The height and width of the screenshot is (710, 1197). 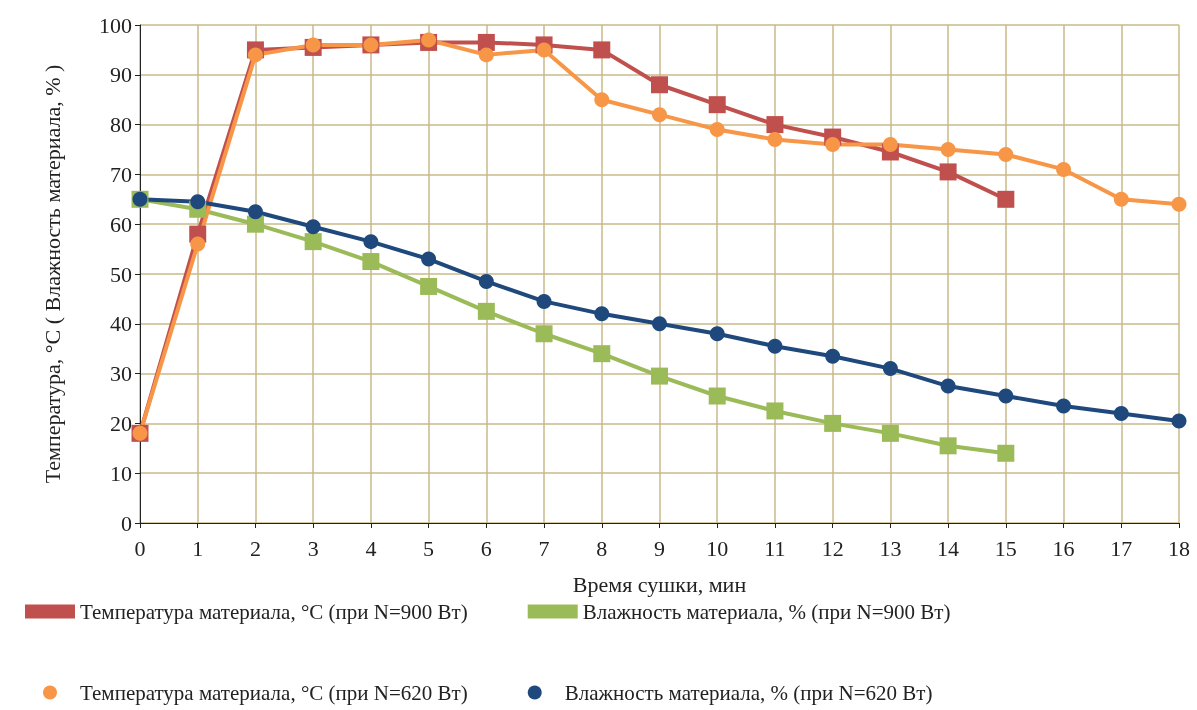 What do you see at coordinates (429, 548) in the screenshot?
I see `x-tick-label: 5` at bounding box center [429, 548].